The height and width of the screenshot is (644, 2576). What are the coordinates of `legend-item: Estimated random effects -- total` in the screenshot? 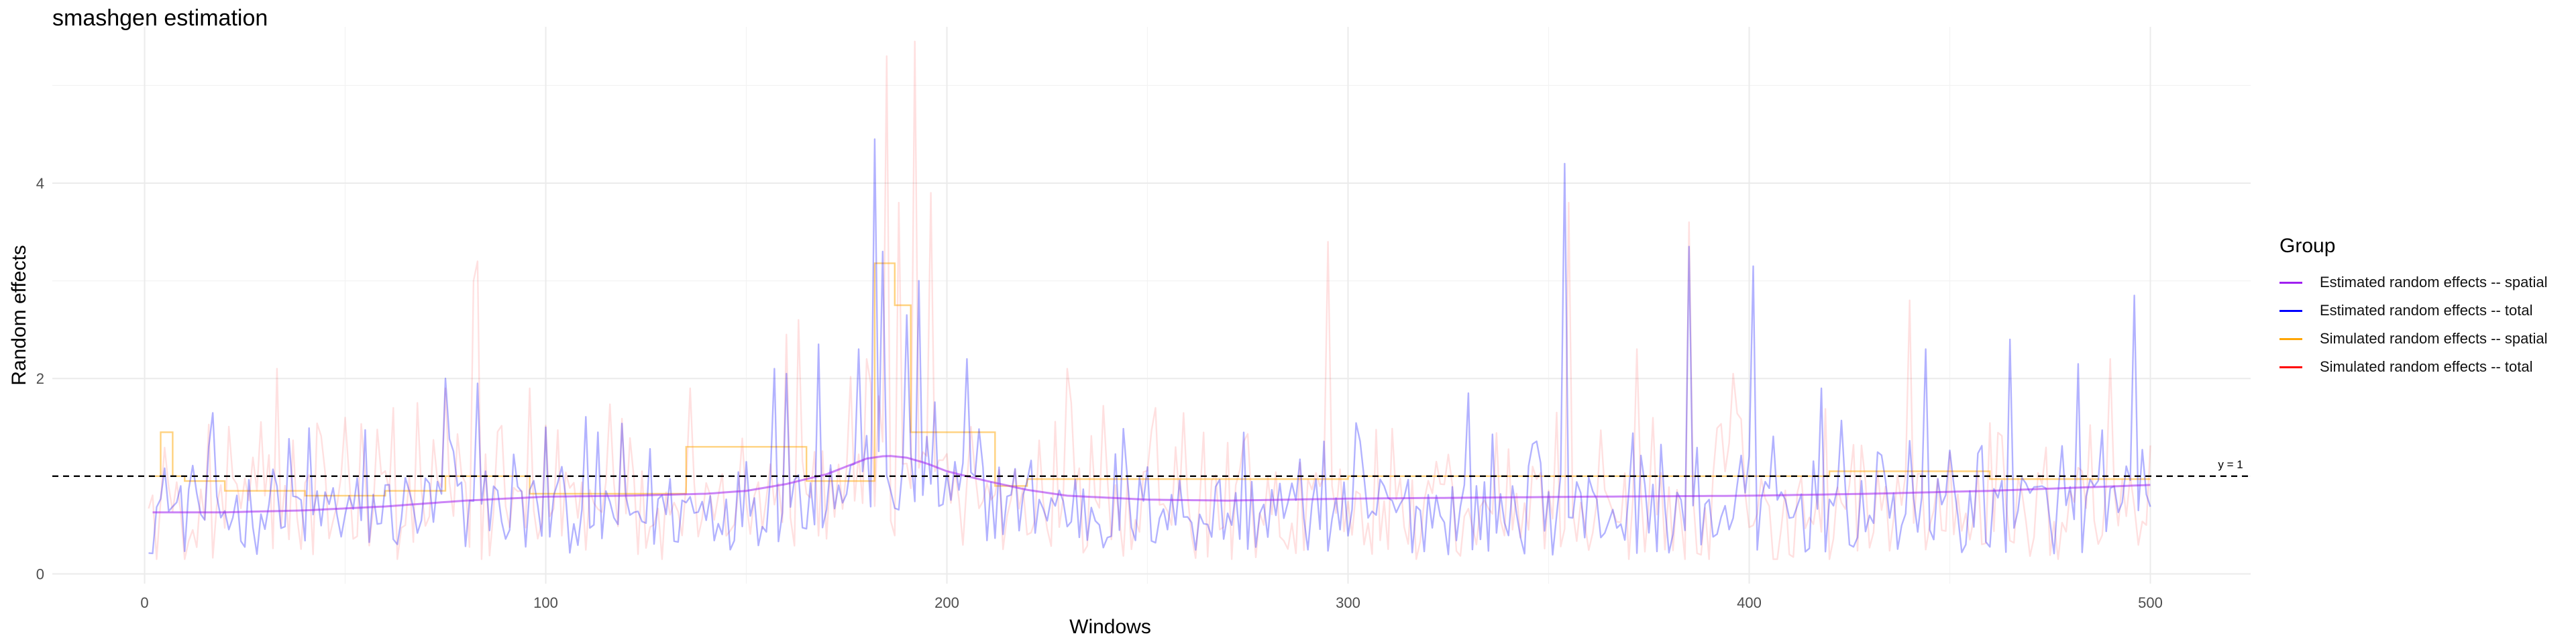 It's located at (2413, 311).